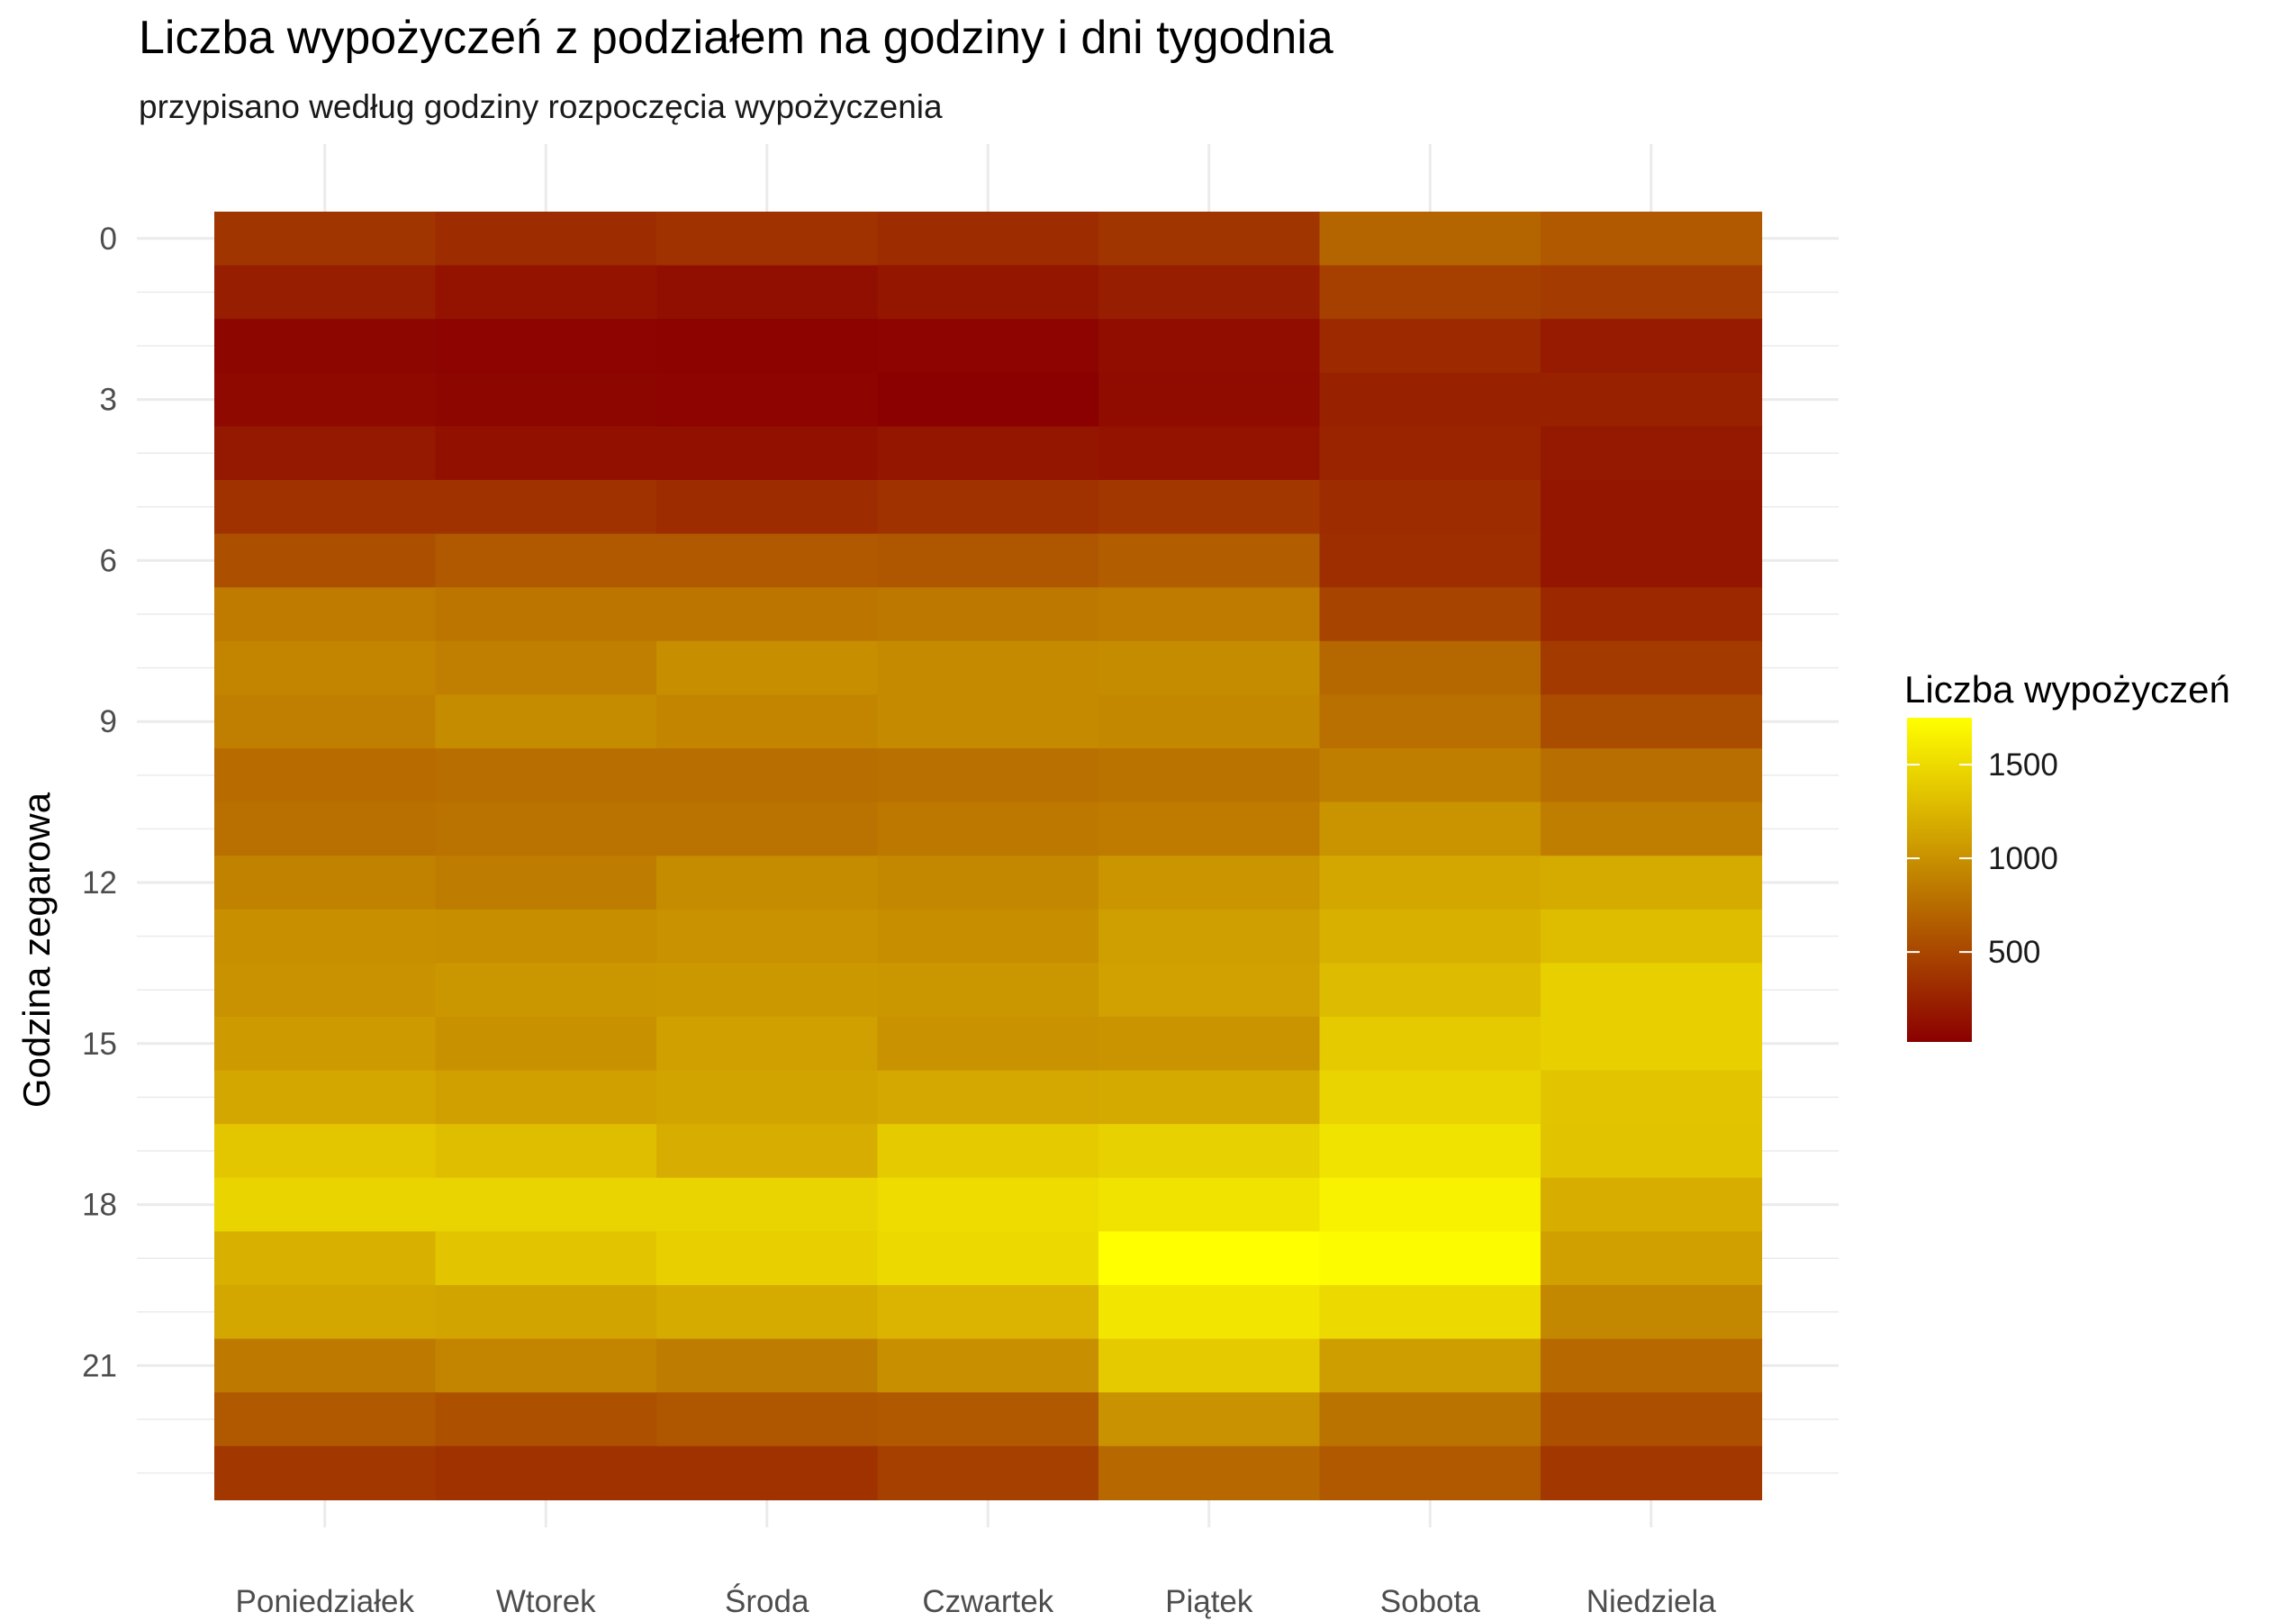  What do you see at coordinates (2067, 855) in the screenshot?
I see `legend: Liczba wypożyczeń 500 1000 1500` at bounding box center [2067, 855].